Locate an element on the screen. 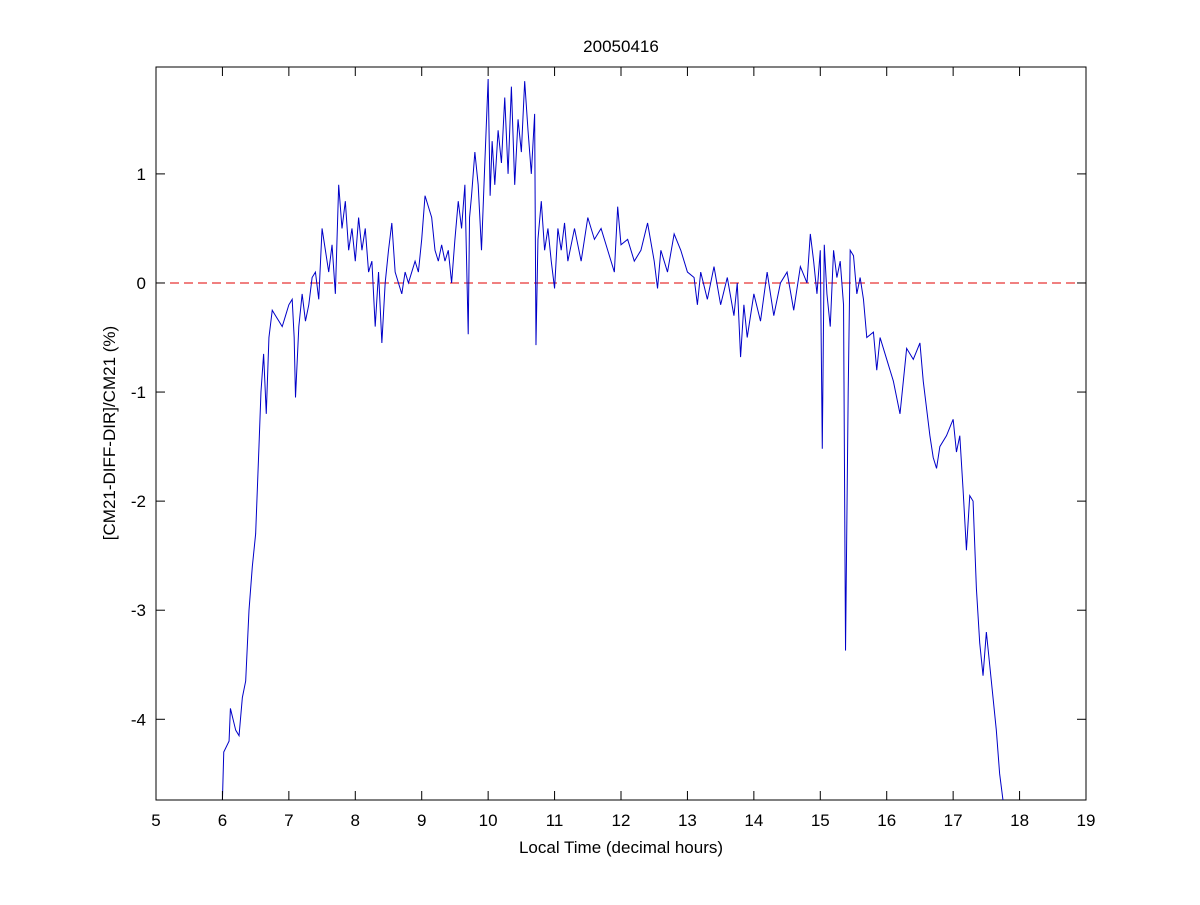  x-tick-label: 7 is located at coordinates (288, 820).